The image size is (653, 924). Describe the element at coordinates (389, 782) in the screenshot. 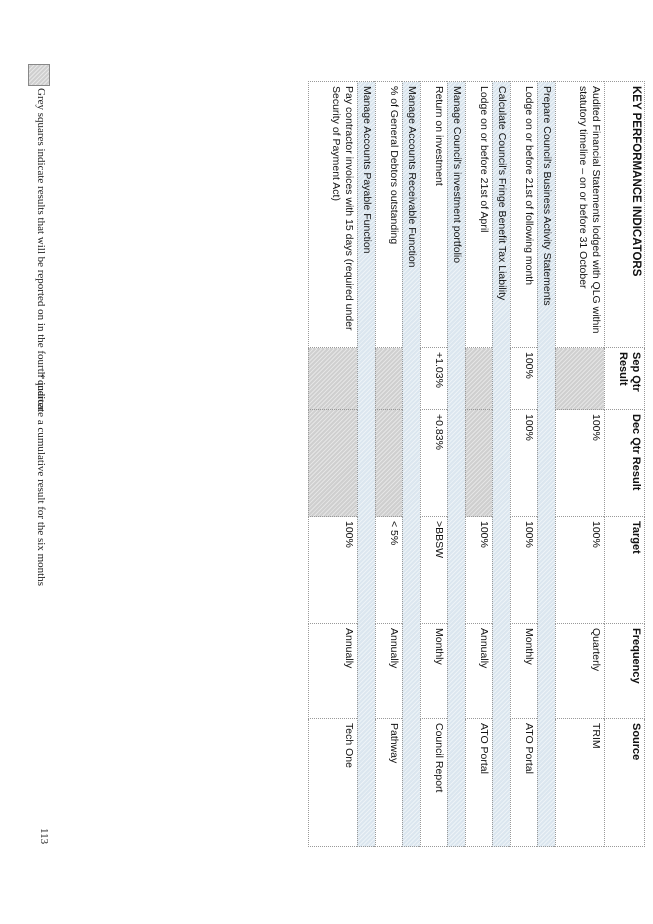

I see `cell-source: Pathway` at that location.